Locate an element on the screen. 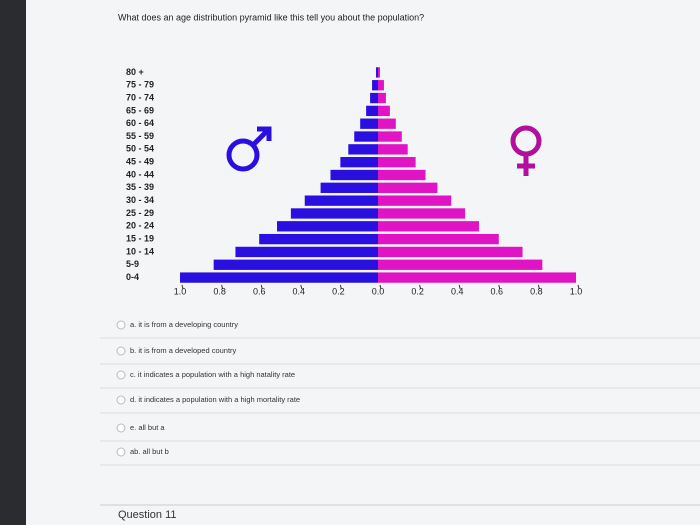 The height and width of the screenshot is (525, 700). y-tick-label: 55 - 59 is located at coordinates (140, 136).